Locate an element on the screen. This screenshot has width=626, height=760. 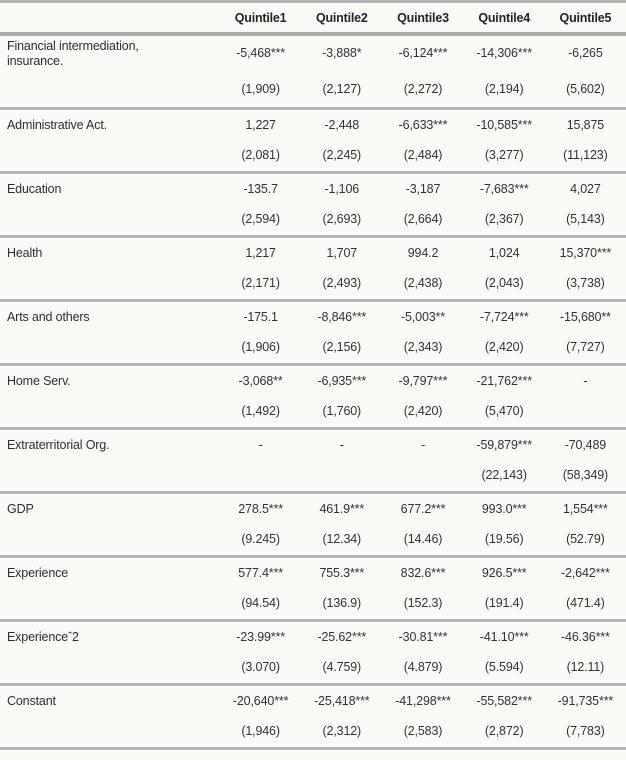
stderr-cell: (2,194) is located at coordinates (504, 88).